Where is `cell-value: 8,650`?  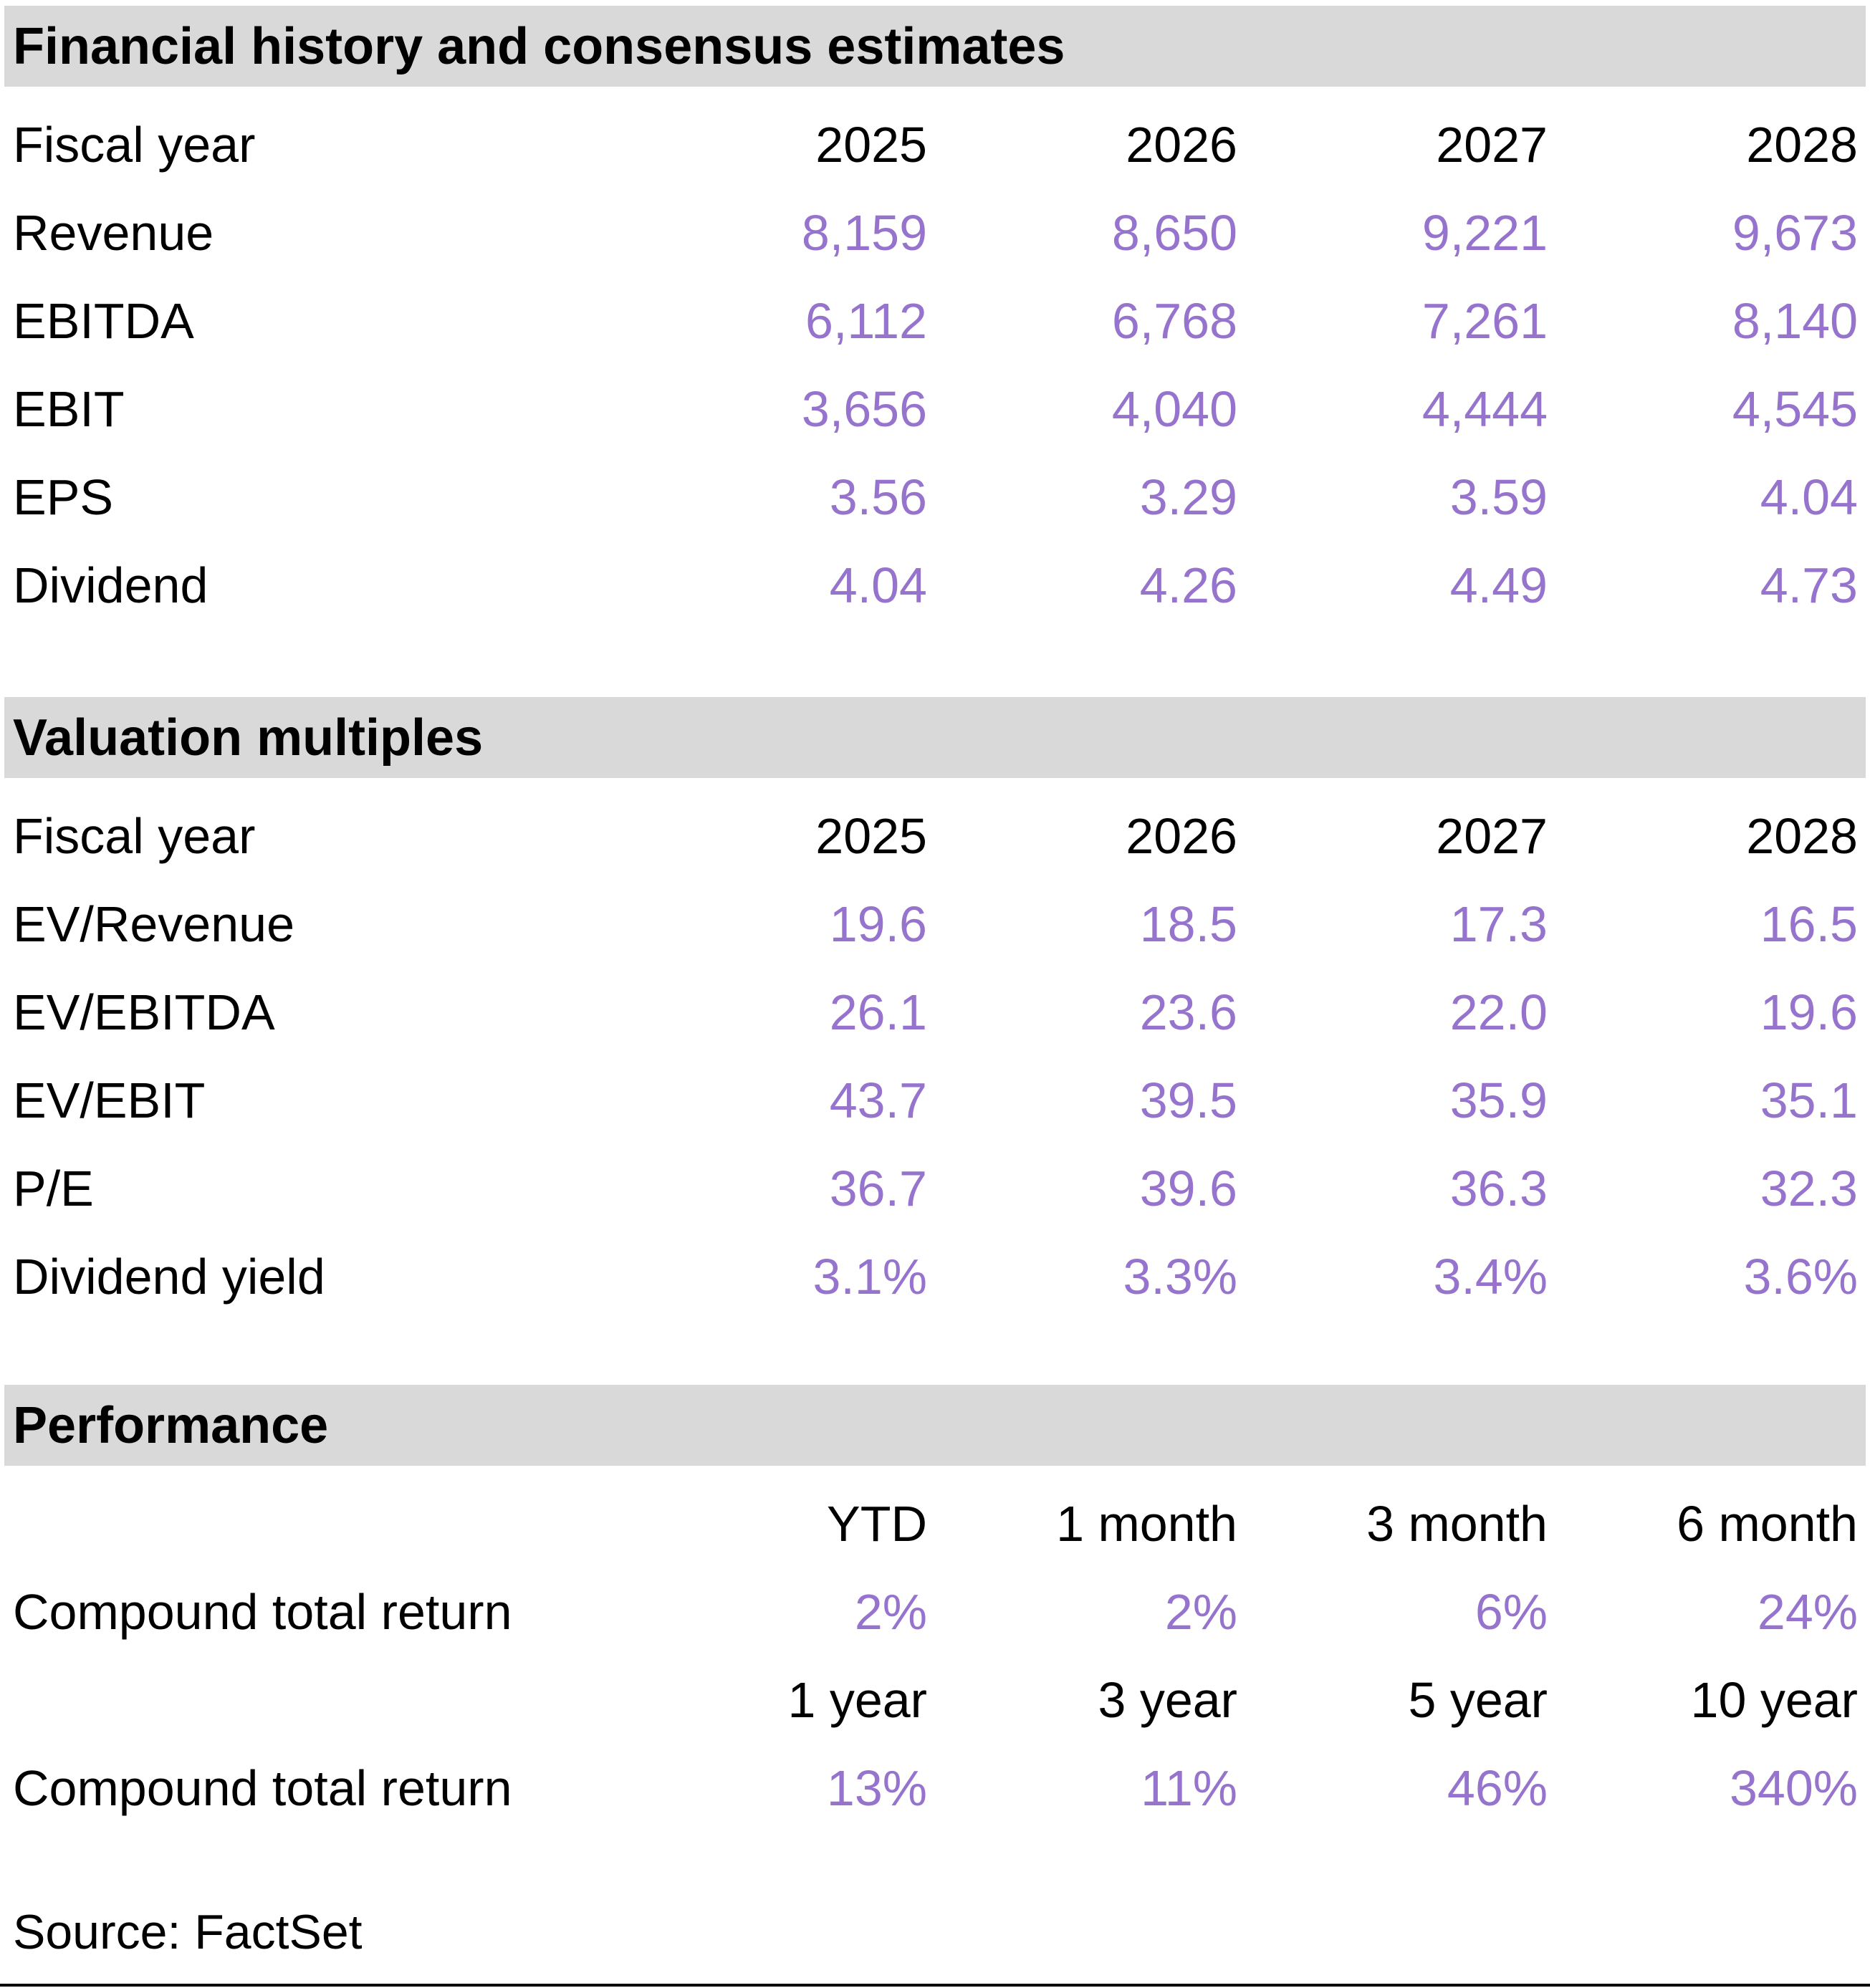
cell-value: 8,650 is located at coordinates (1174, 232).